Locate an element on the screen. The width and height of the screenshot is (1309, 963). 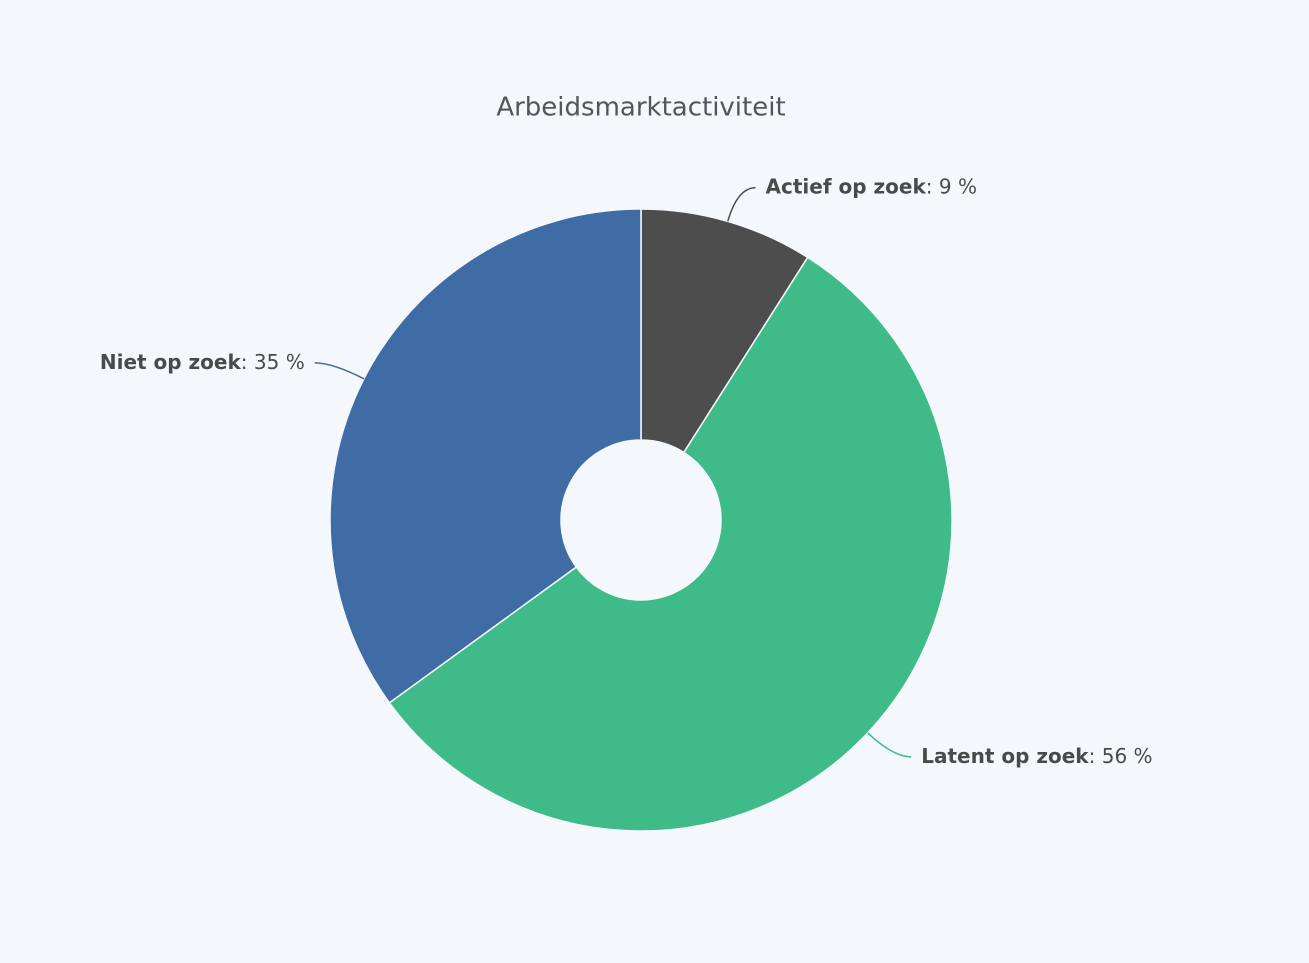
chart-title: Arbeidsmarktactiviteit is located at coordinates (640, 108).